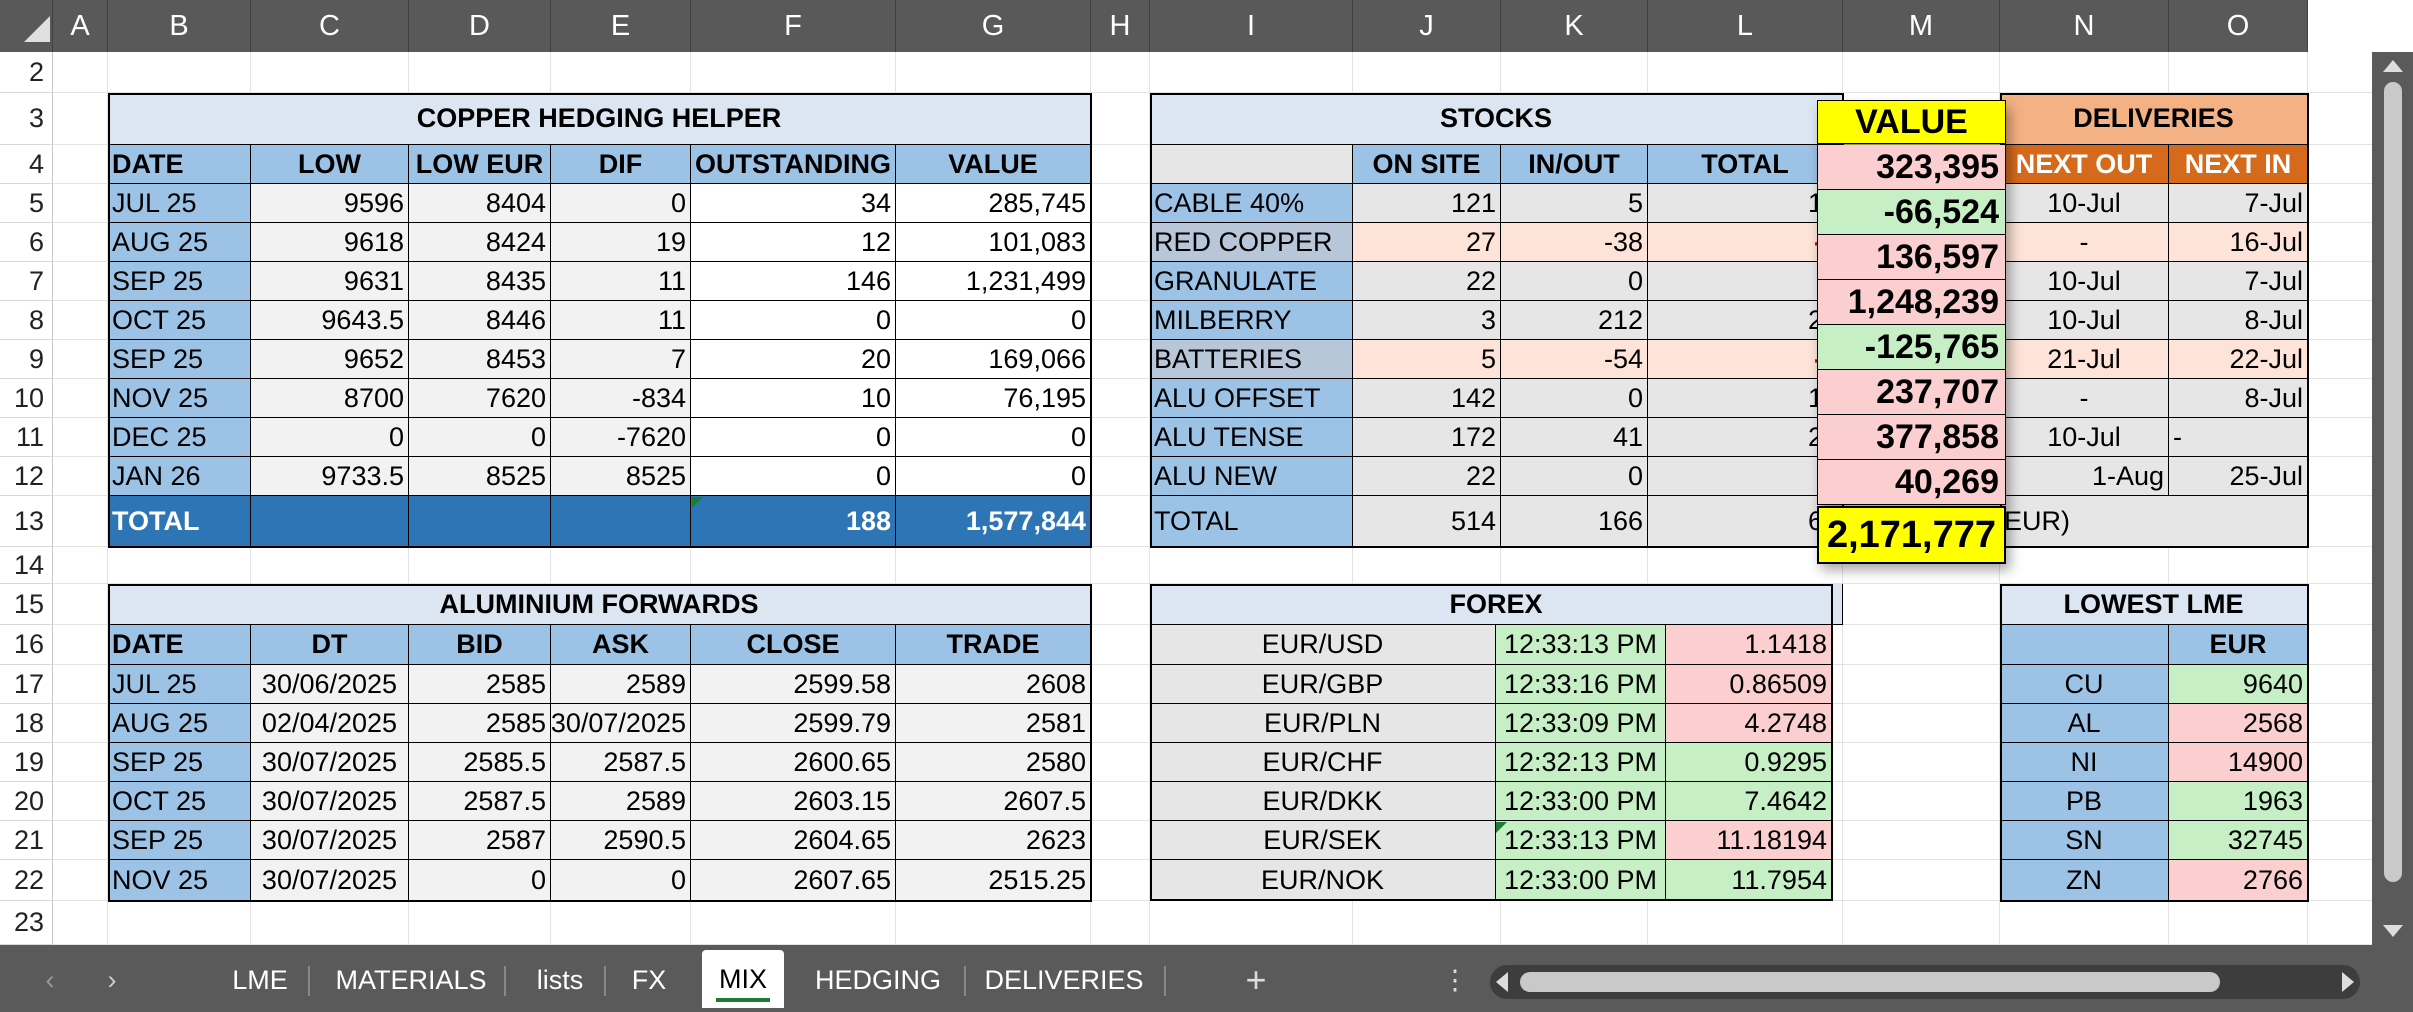 The width and height of the screenshot is (2413, 1012). Describe the element at coordinates (2393, 931) in the screenshot. I see `scroll-down-icon` at that location.